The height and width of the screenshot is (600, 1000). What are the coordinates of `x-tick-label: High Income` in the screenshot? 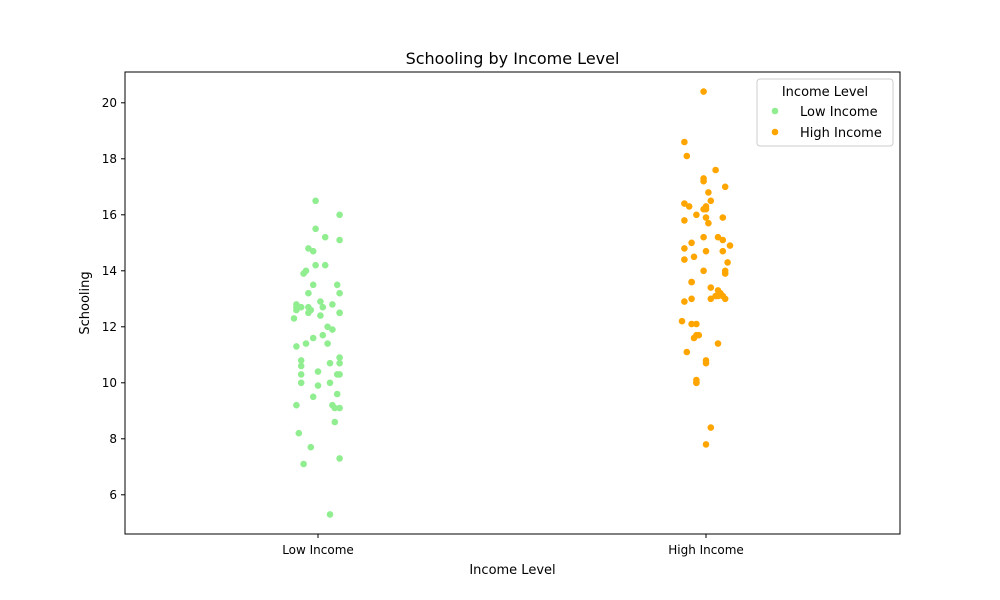 It's located at (706, 550).